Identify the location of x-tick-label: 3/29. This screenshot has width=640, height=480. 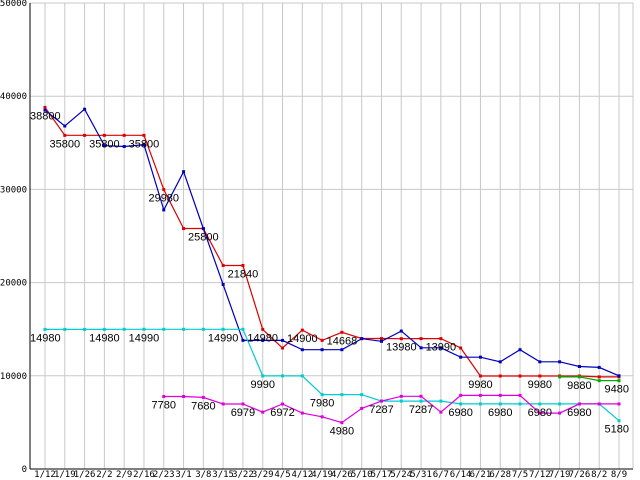
(263, 475).